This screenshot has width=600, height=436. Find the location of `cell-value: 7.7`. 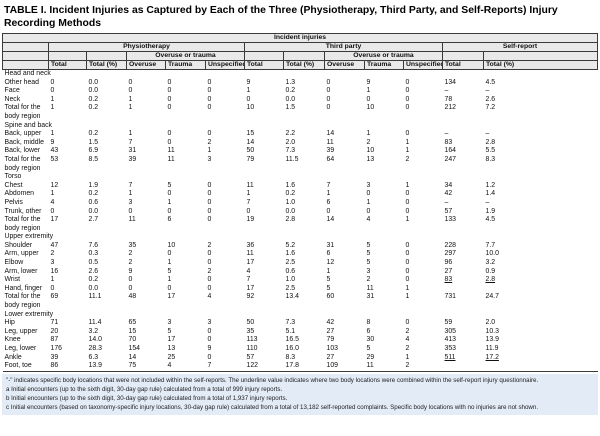

cell-value: 7.7 is located at coordinates (490, 245).